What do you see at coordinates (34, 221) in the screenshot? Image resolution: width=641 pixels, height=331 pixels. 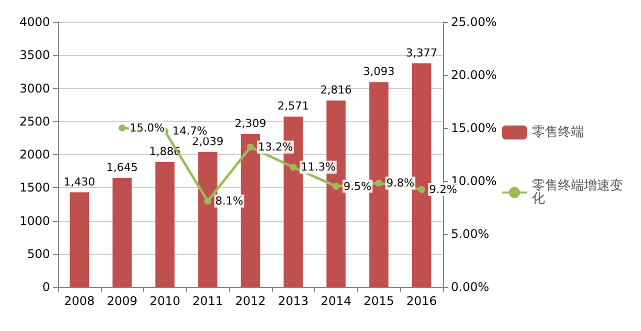 I see `y-tick-label: 1000` at bounding box center [34, 221].